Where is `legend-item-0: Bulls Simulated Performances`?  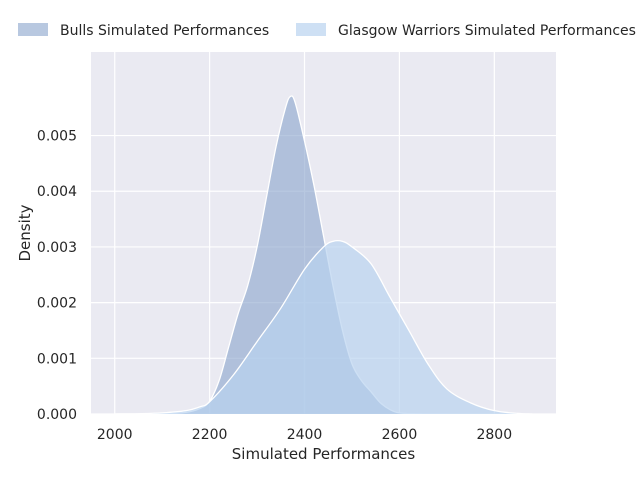 legend-item-0: Bulls Simulated Performances is located at coordinates (143, 31).